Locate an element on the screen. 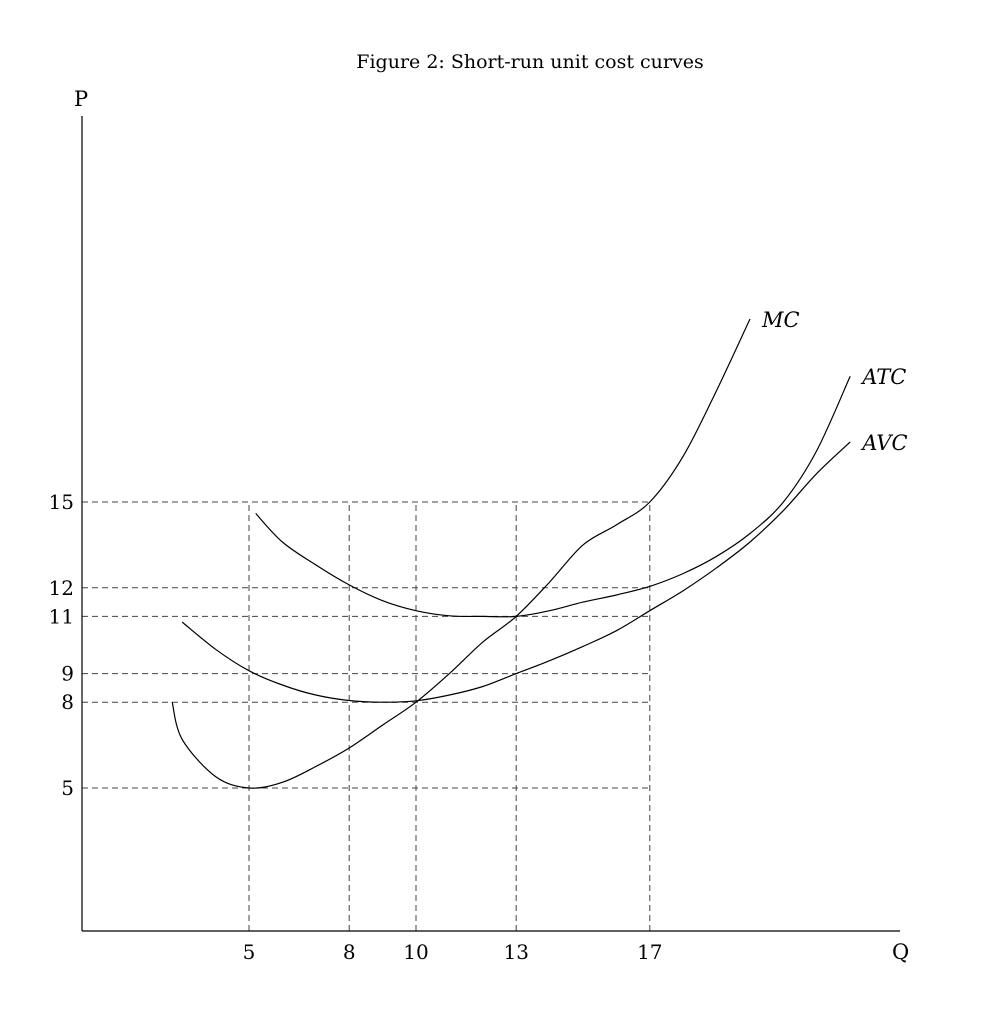  y-axis-label: P is located at coordinates (81, 99).